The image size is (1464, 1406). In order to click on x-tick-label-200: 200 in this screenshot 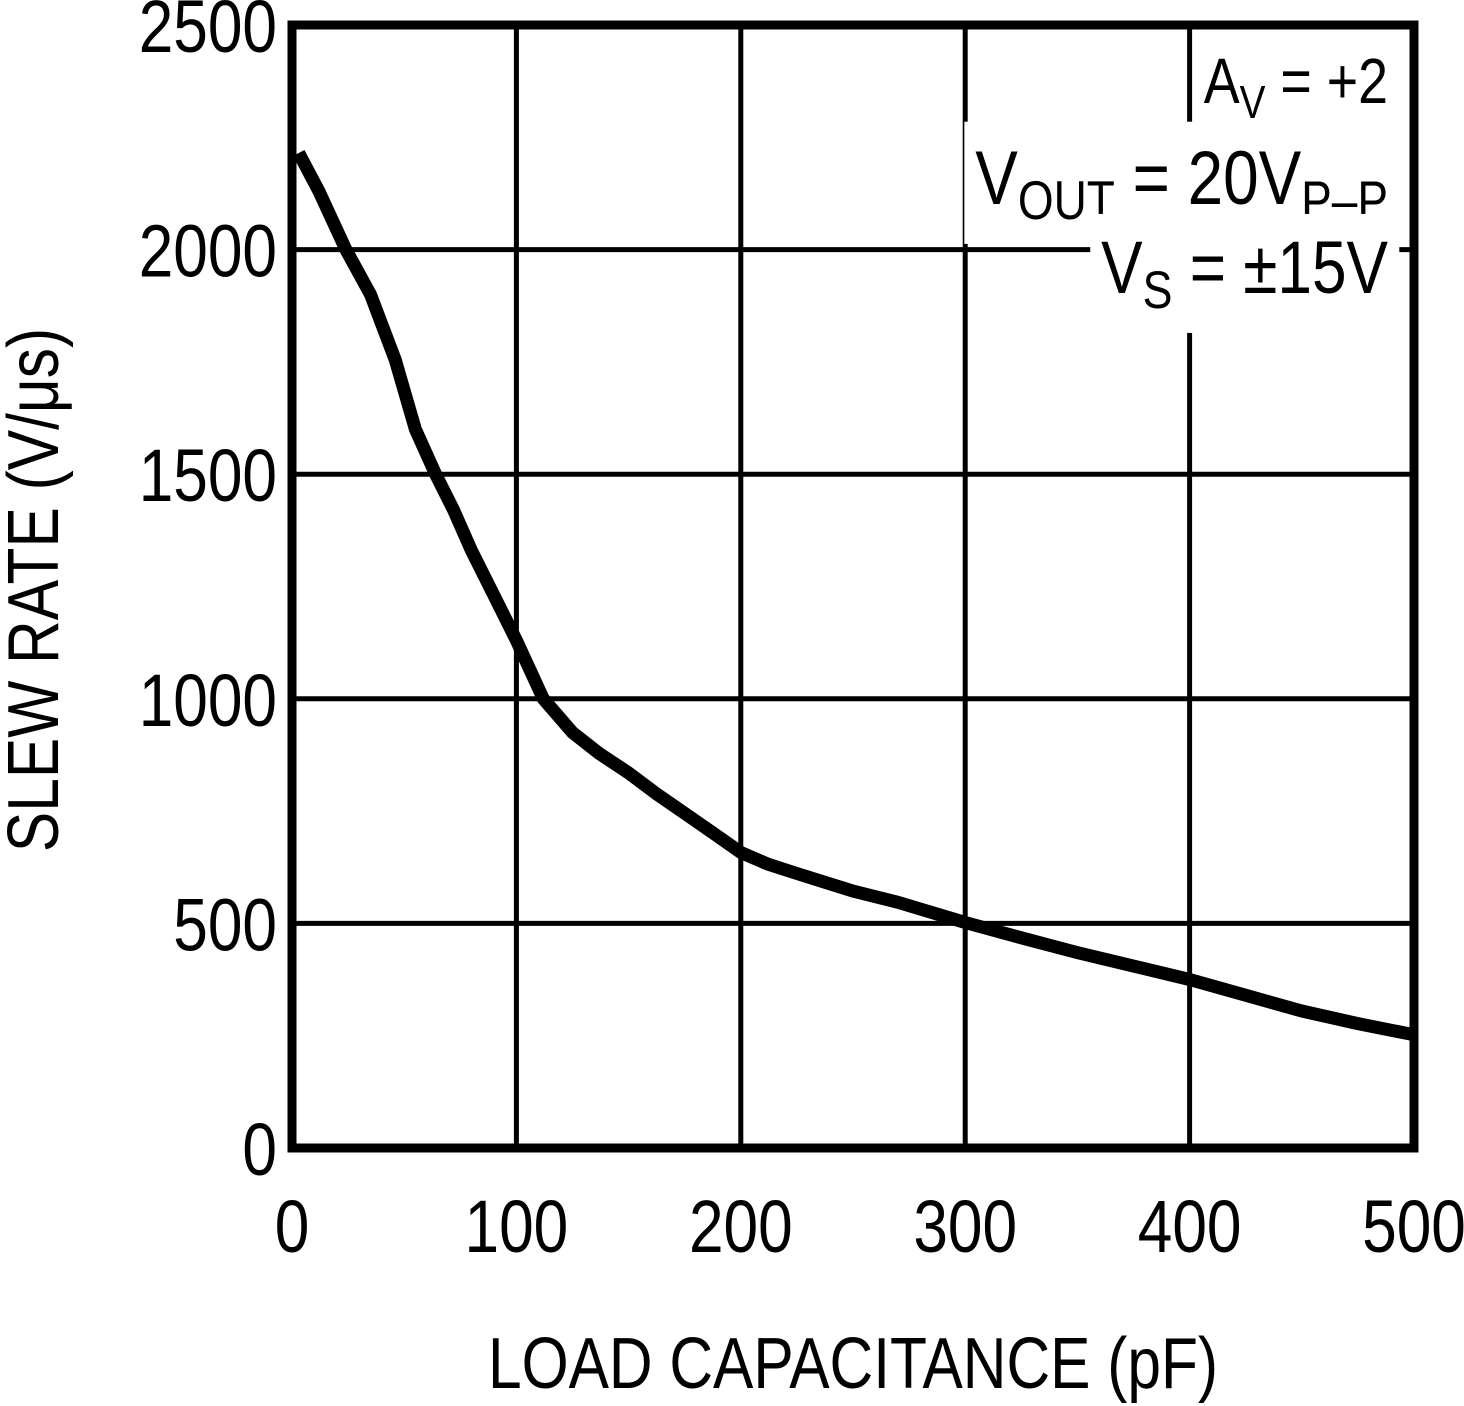, I will do `click(741, 1227)`.